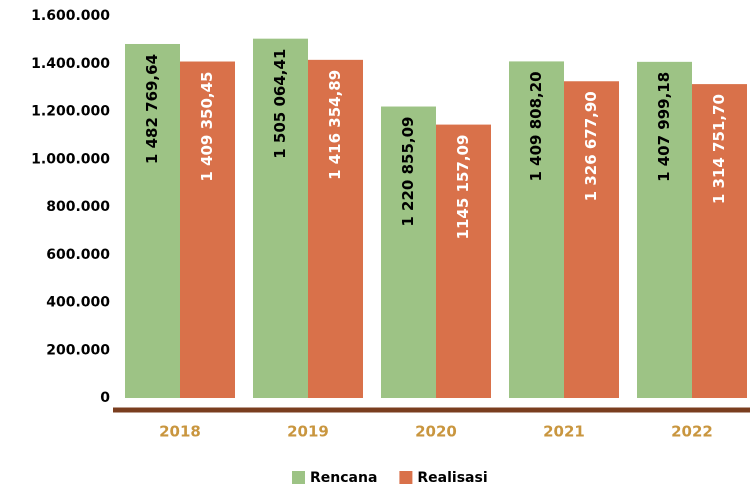 The image size is (750, 487). What do you see at coordinates (452, 478) in the screenshot?
I see `legend-label: Realisasi` at bounding box center [452, 478].